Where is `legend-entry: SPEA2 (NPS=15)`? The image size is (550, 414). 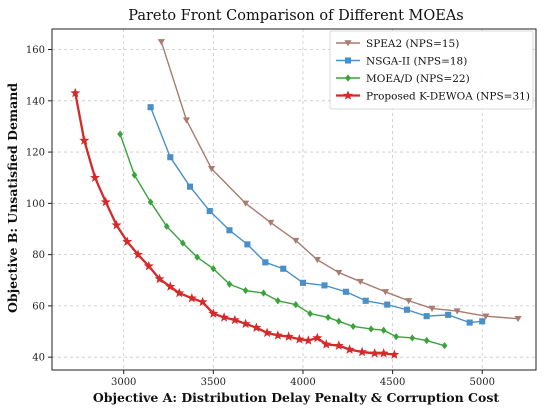 legend-entry: SPEA2 (NPS=15) is located at coordinates (397, 44).